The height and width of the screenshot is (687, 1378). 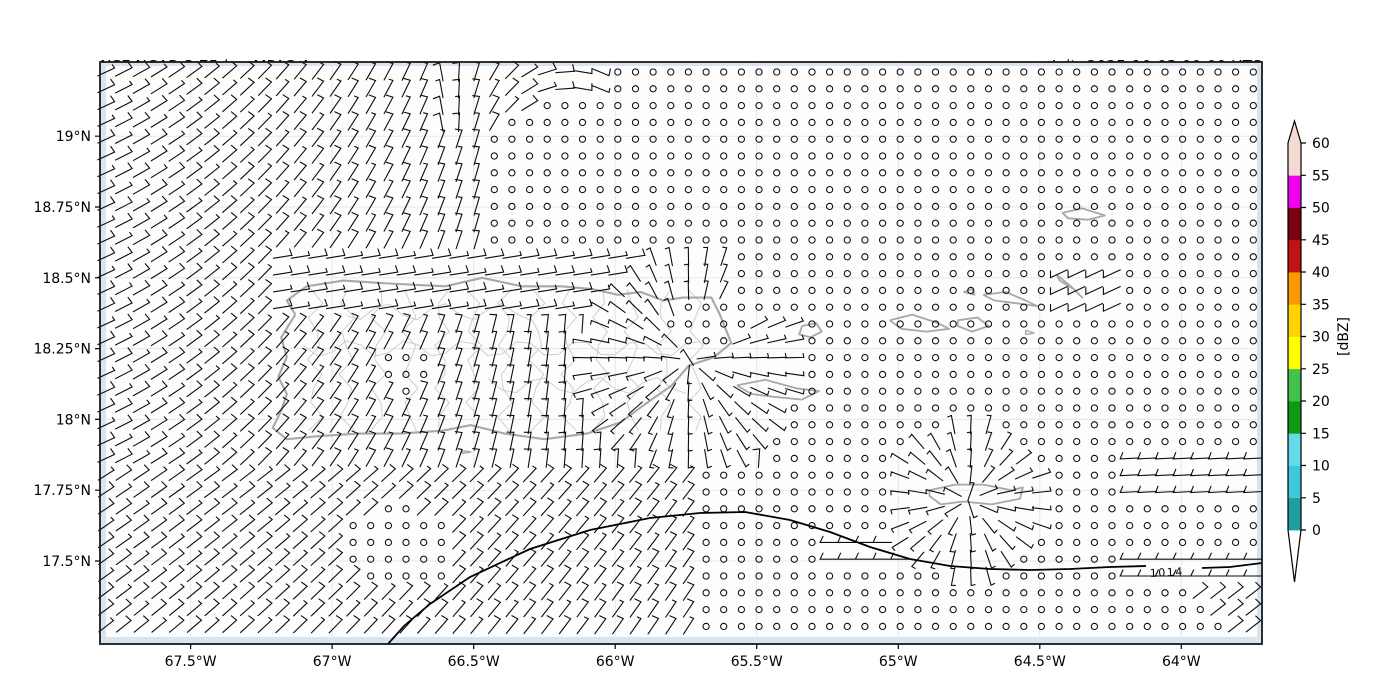 What do you see at coordinates (1321, 402) in the screenshot?
I see `colorbar-tick-label: 20` at bounding box center [1321, 402].